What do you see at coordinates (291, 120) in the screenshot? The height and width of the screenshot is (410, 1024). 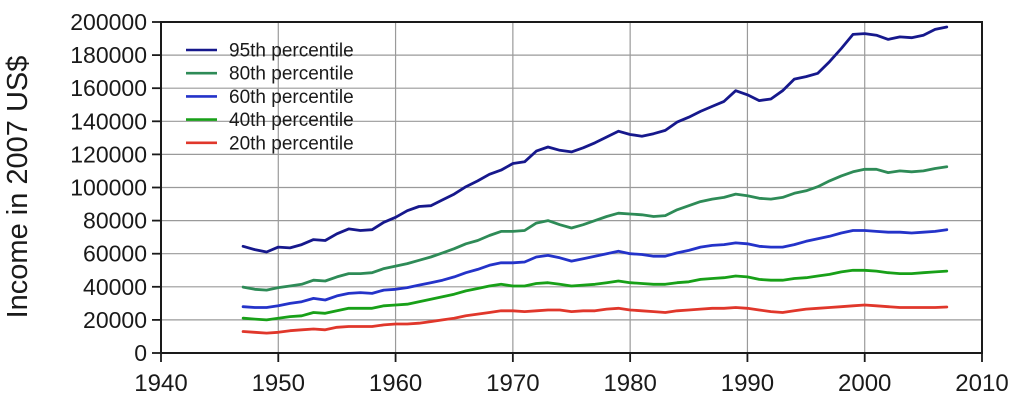 I see `legend-label-40th-percentile: 40th percentile` at bounding box center [291, 120].